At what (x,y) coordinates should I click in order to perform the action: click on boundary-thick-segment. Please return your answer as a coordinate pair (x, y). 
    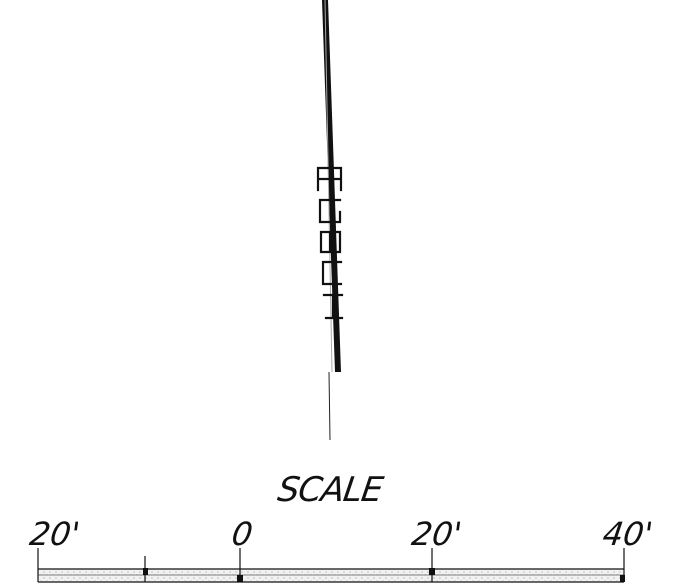
    Looking at the image, I should click on (331, 186).